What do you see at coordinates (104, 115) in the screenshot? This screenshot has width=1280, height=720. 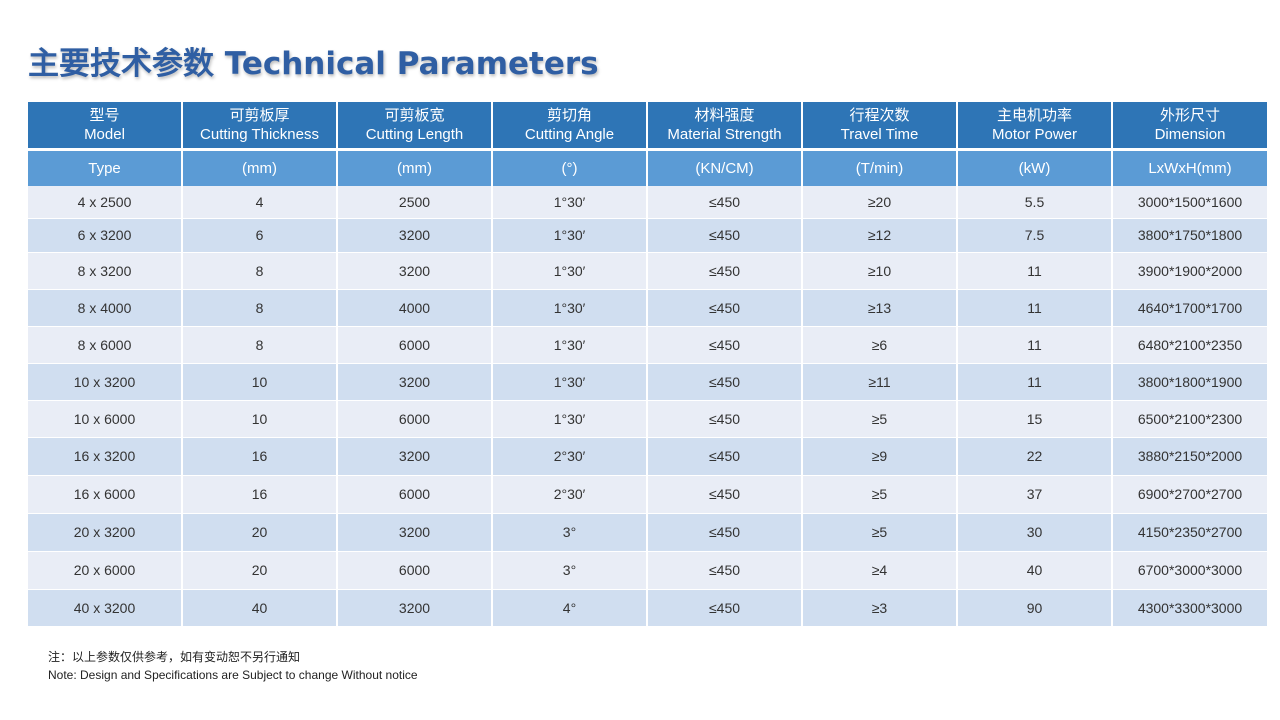 I see `column-header-cn: 型号` at bounding box center [104, 115].